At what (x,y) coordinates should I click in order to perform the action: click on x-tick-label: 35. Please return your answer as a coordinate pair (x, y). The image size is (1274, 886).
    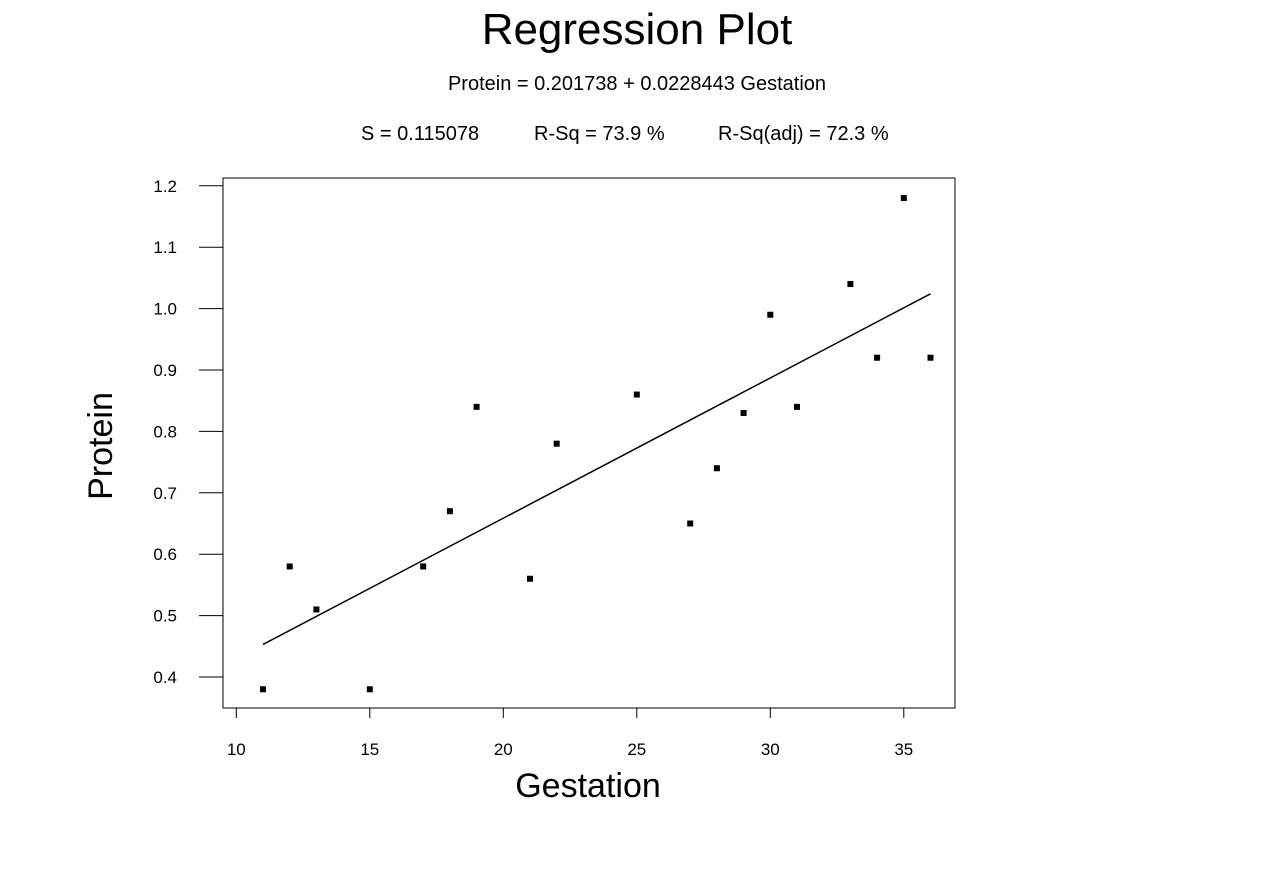
    Looking at the image, I should click on (903, 749).